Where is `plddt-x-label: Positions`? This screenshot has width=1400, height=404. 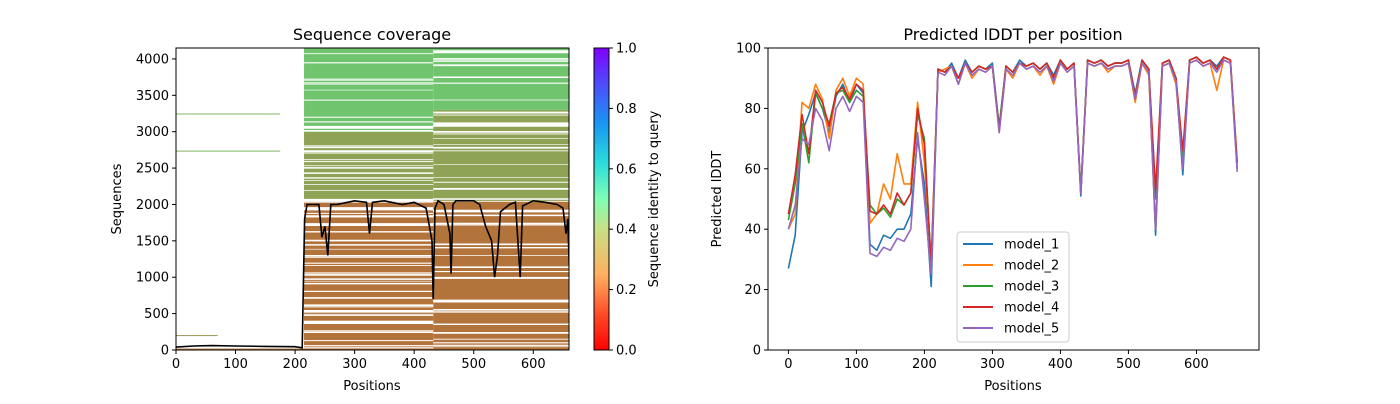
plddt-x-label: Positions is located at coordinates (1013, 386).